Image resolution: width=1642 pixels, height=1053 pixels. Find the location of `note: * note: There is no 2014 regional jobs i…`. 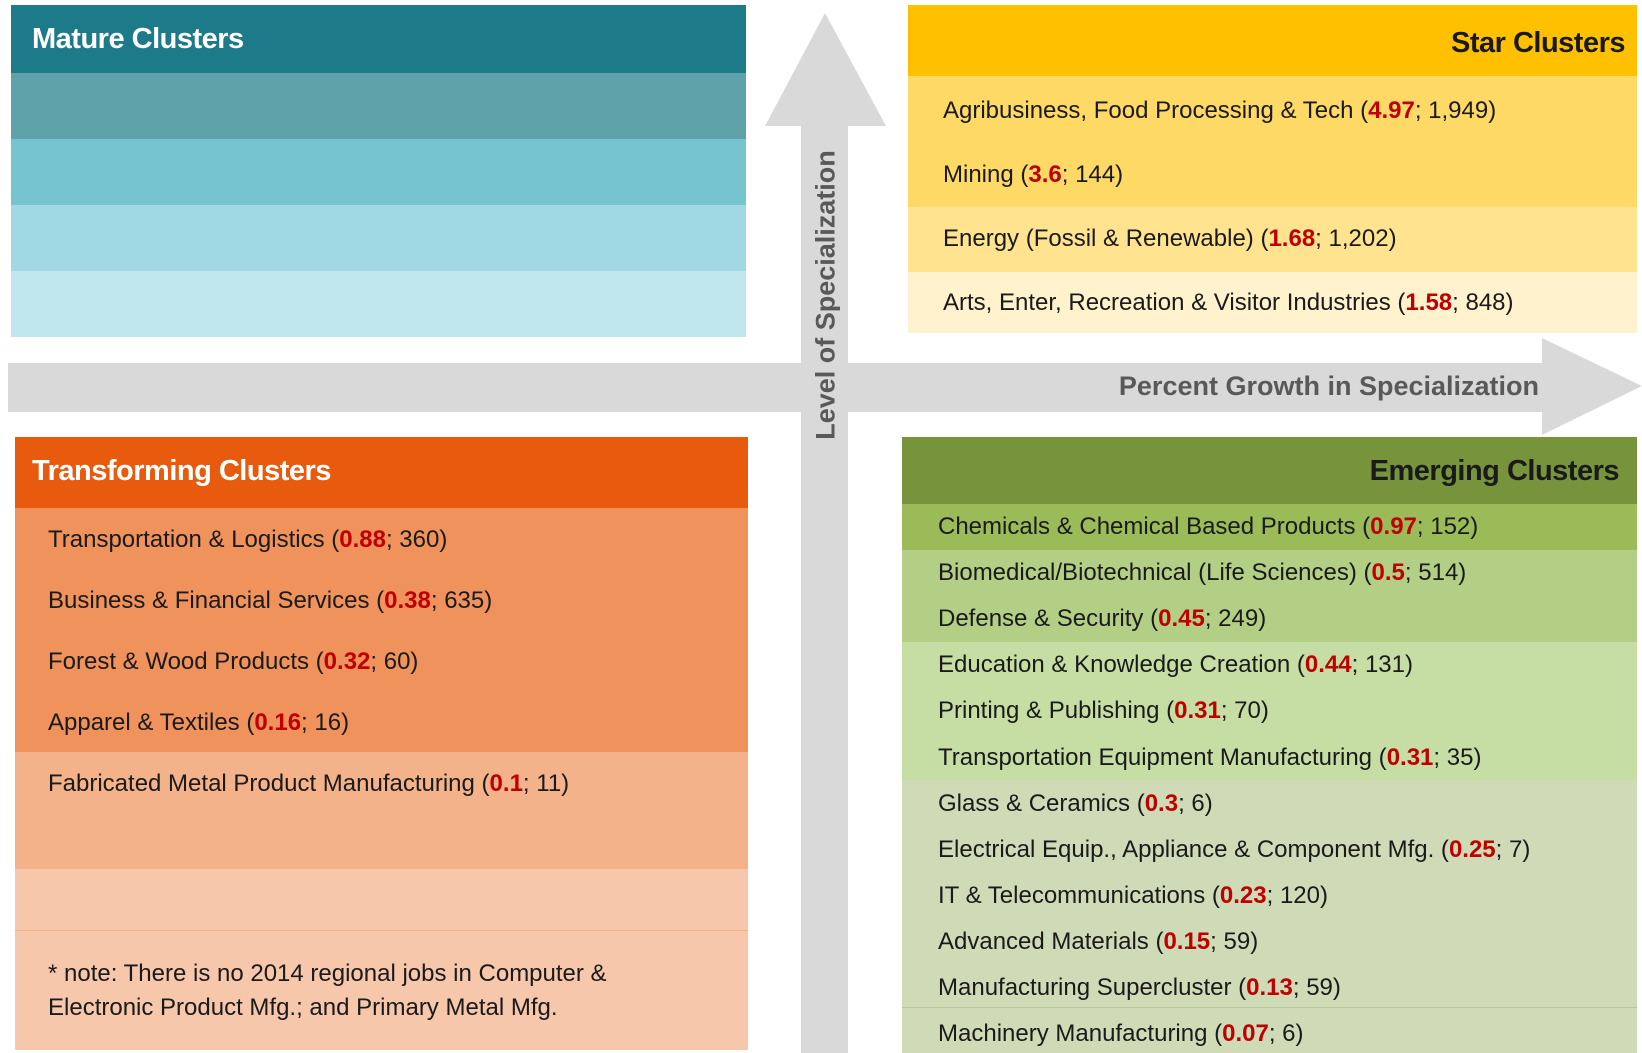

note: * note: There is no 2014 regional jobs i… is located at coordinates (327, 990).